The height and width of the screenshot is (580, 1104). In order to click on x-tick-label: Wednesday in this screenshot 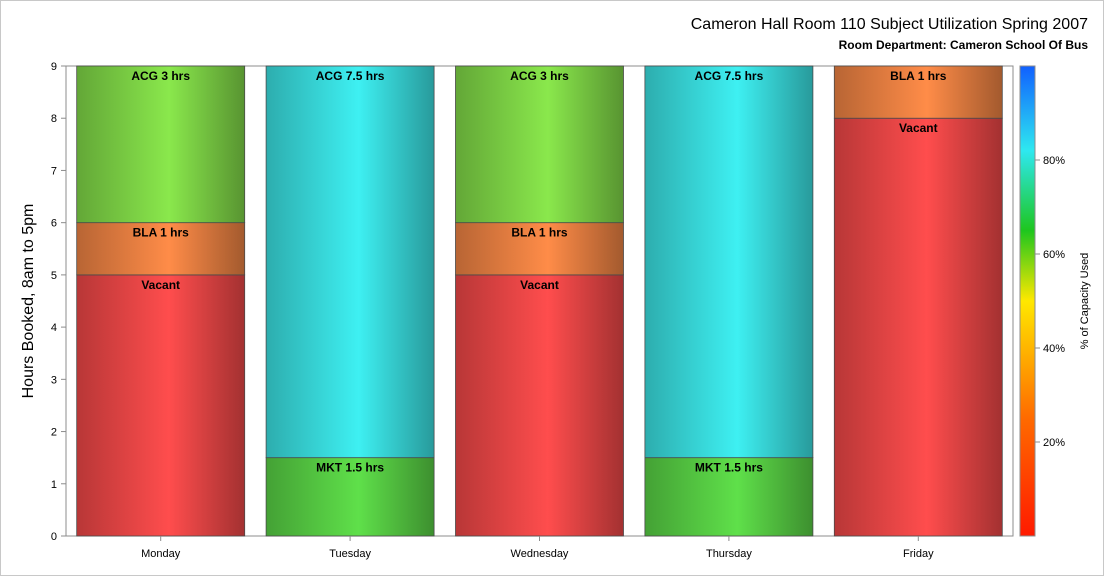, I will do `click(540, 554)`.